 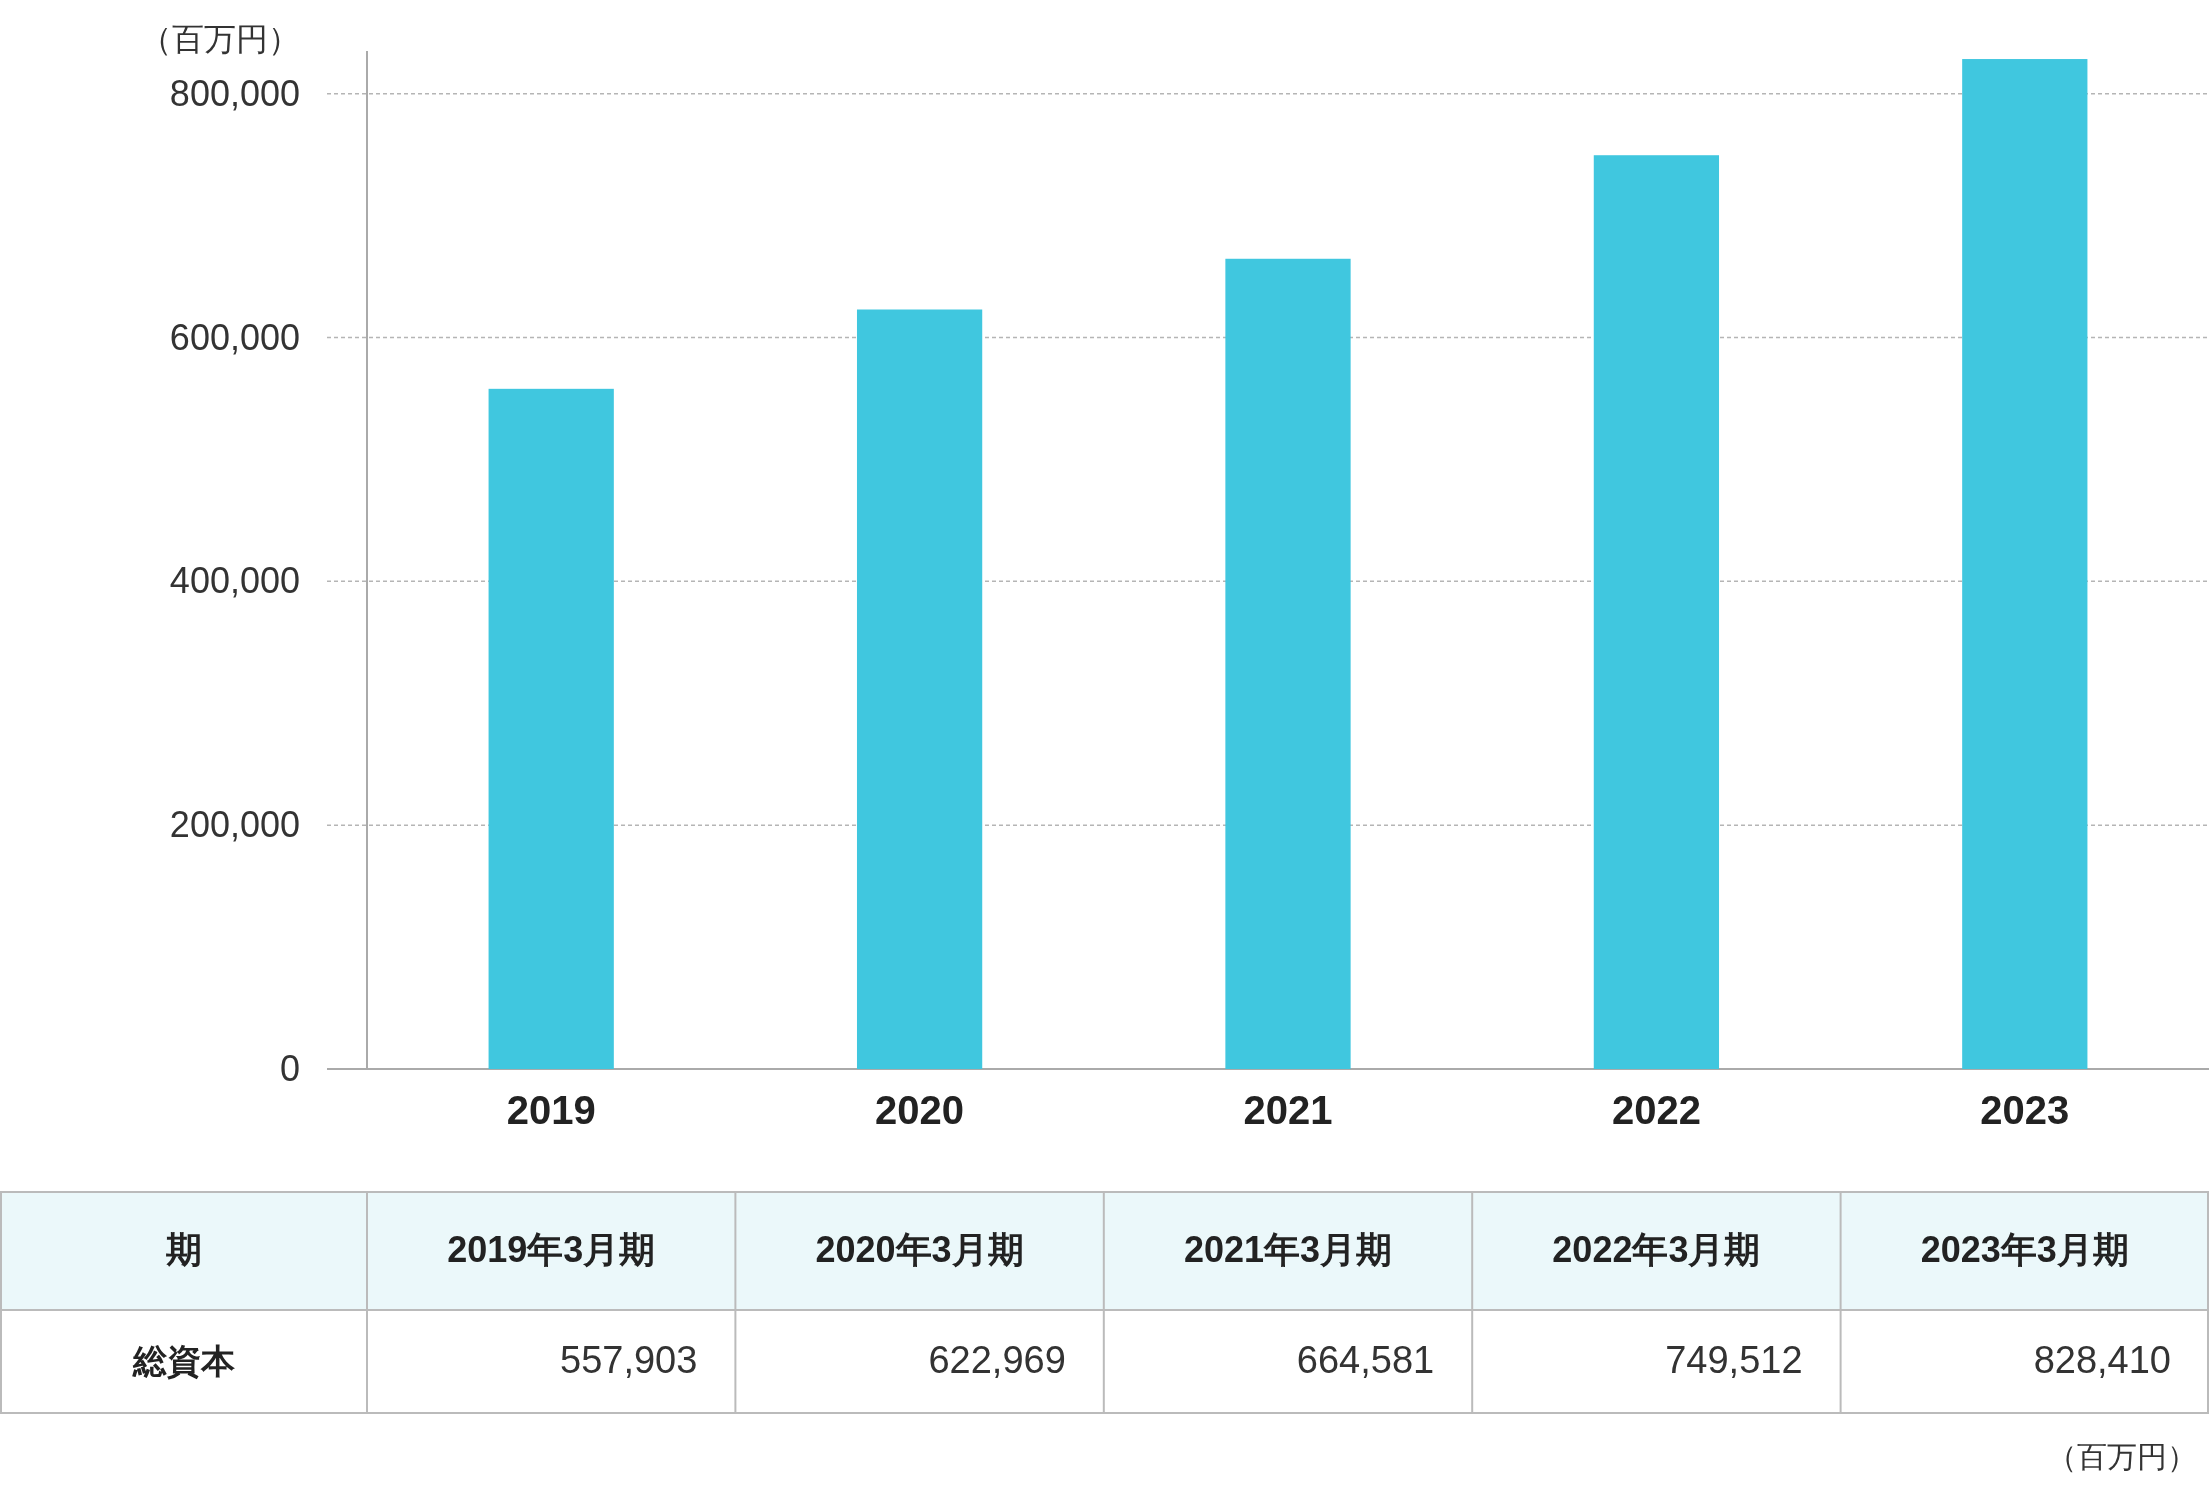 What do you see at coordinates (2025, 1110) in the screenshot?
I see `x-tick-label: 2023` at bounding box center [2025, 1110].